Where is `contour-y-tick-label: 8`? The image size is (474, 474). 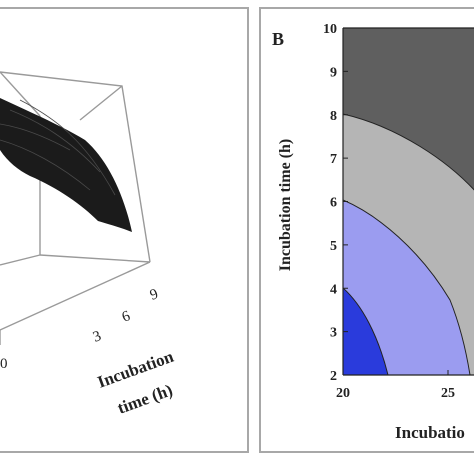 contour-y-tick-label: 8 is located at coordinates (333, 116).